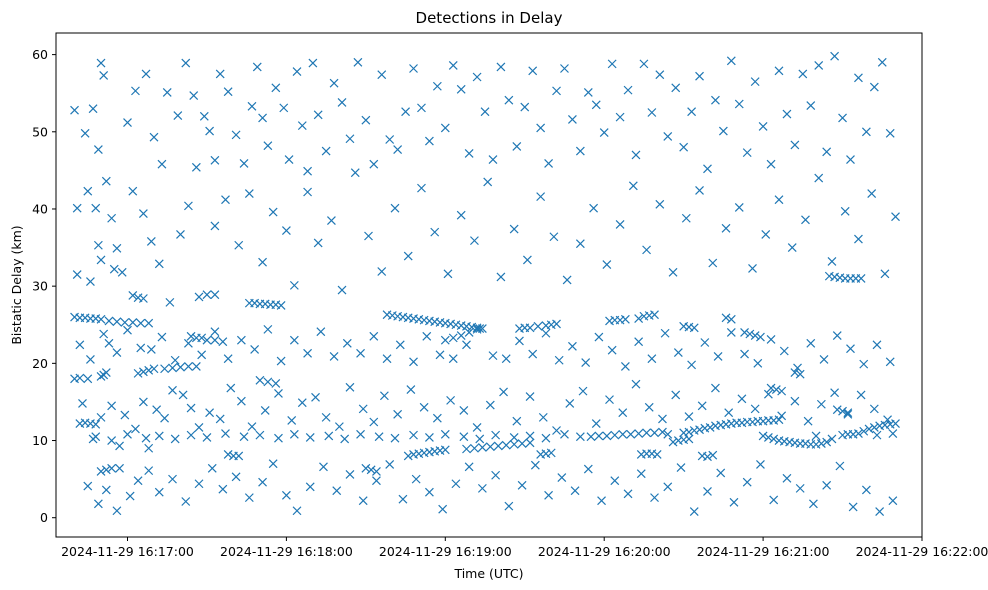  I want to click on y-tick-label: 60, so click(40, 54).